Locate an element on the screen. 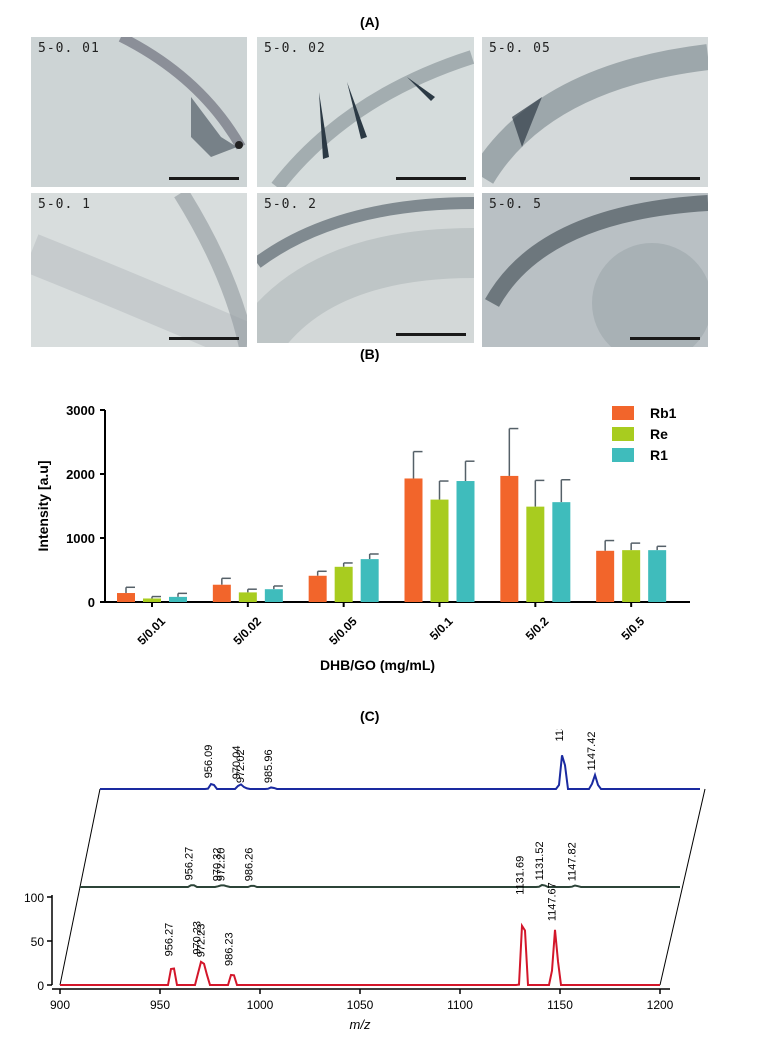  y-tick-label: 3000 is located at coordinates (80, 410).